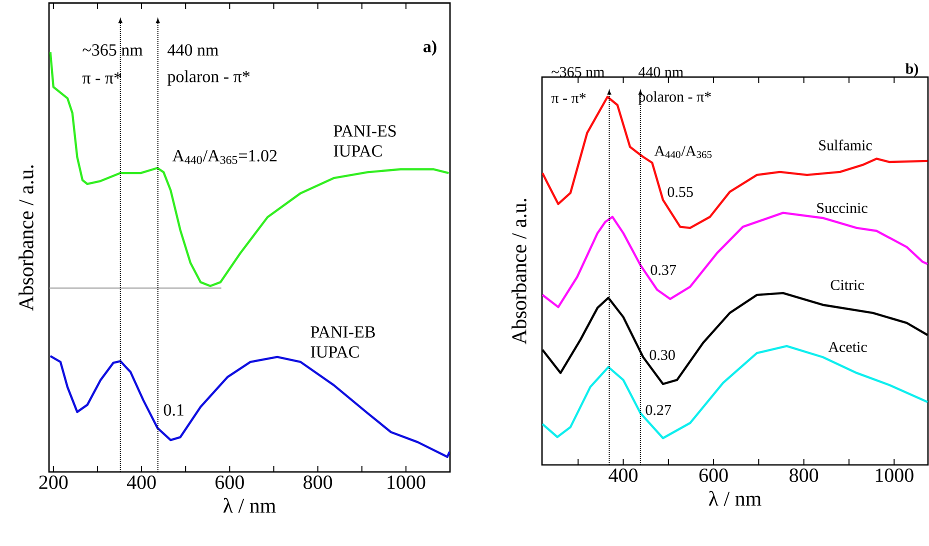 Image resolution: width=929 pixels, height=546 pixels. What do you see at coordinates (224, 157) in the screenshot?
I see `annotation: A$_{440}$/A$_{365}$=1.02` at bounding box center [224, 157].